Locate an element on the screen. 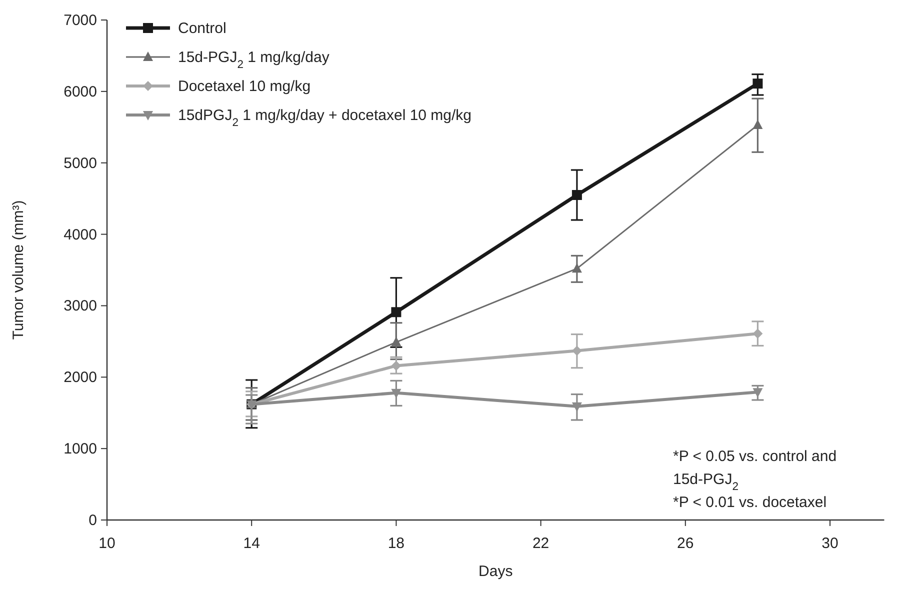  x-tick-label: 10 is located at coordinates (107, 543).